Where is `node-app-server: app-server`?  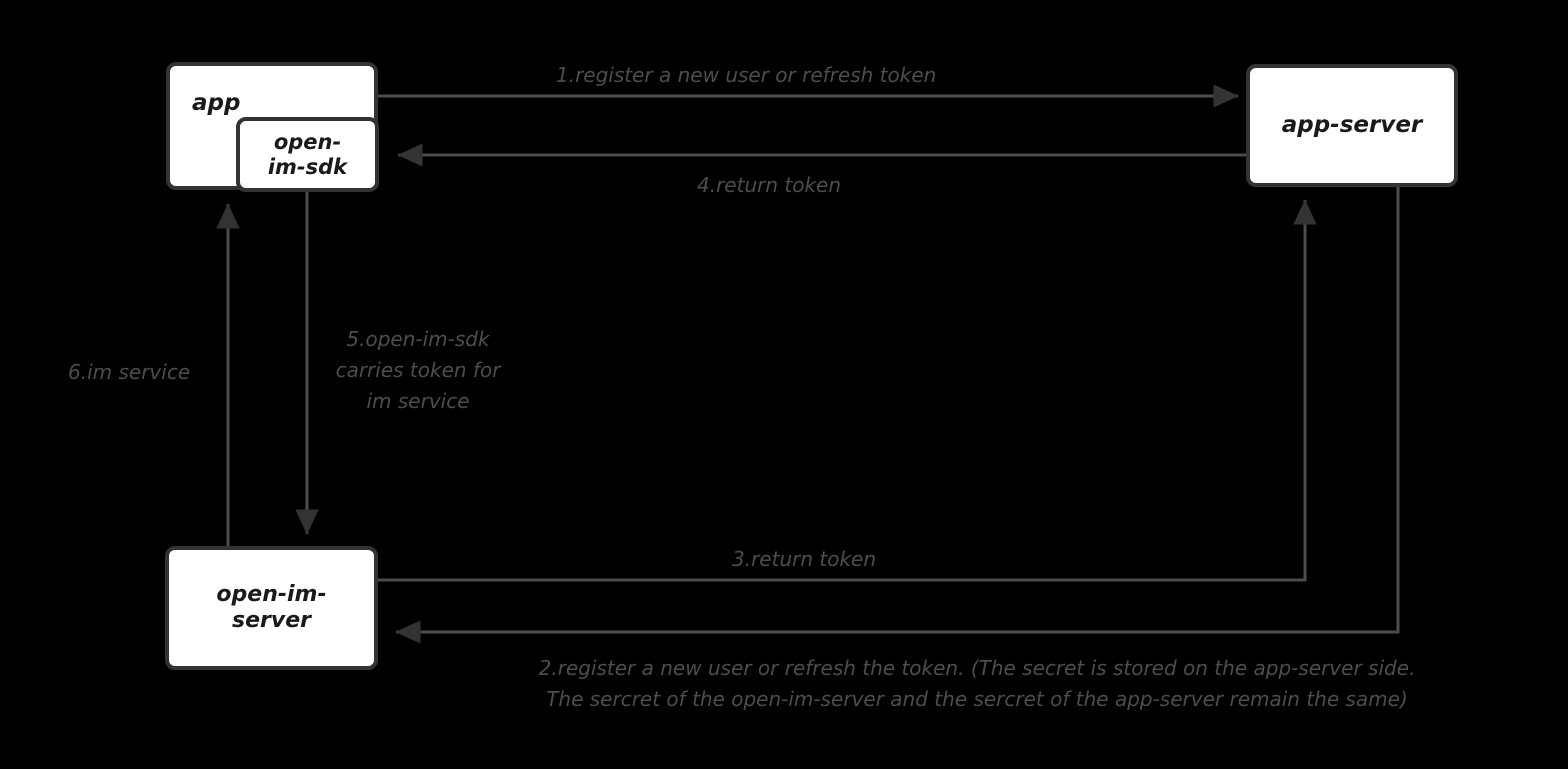 node-app-server: app-server is located at coordinates (1352, 125).